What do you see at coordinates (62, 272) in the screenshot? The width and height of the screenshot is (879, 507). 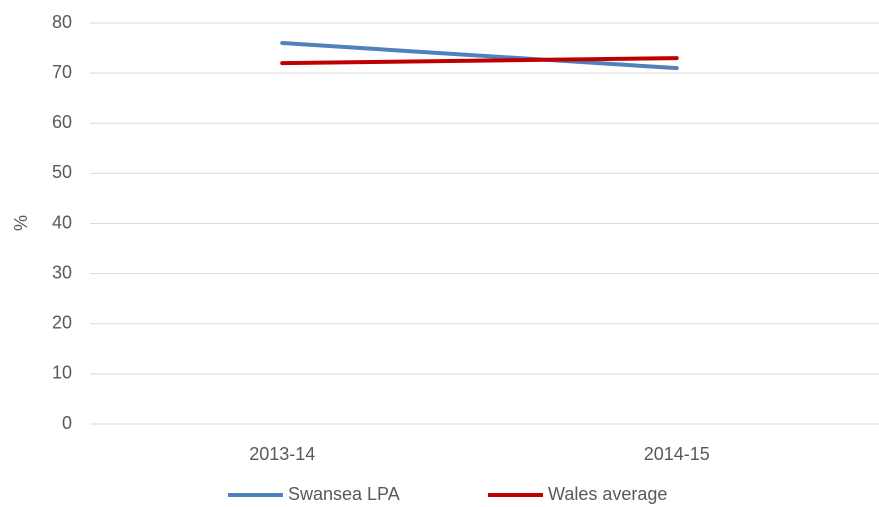 I see `y-tick-label: 30` at bounding box center [62, 272].